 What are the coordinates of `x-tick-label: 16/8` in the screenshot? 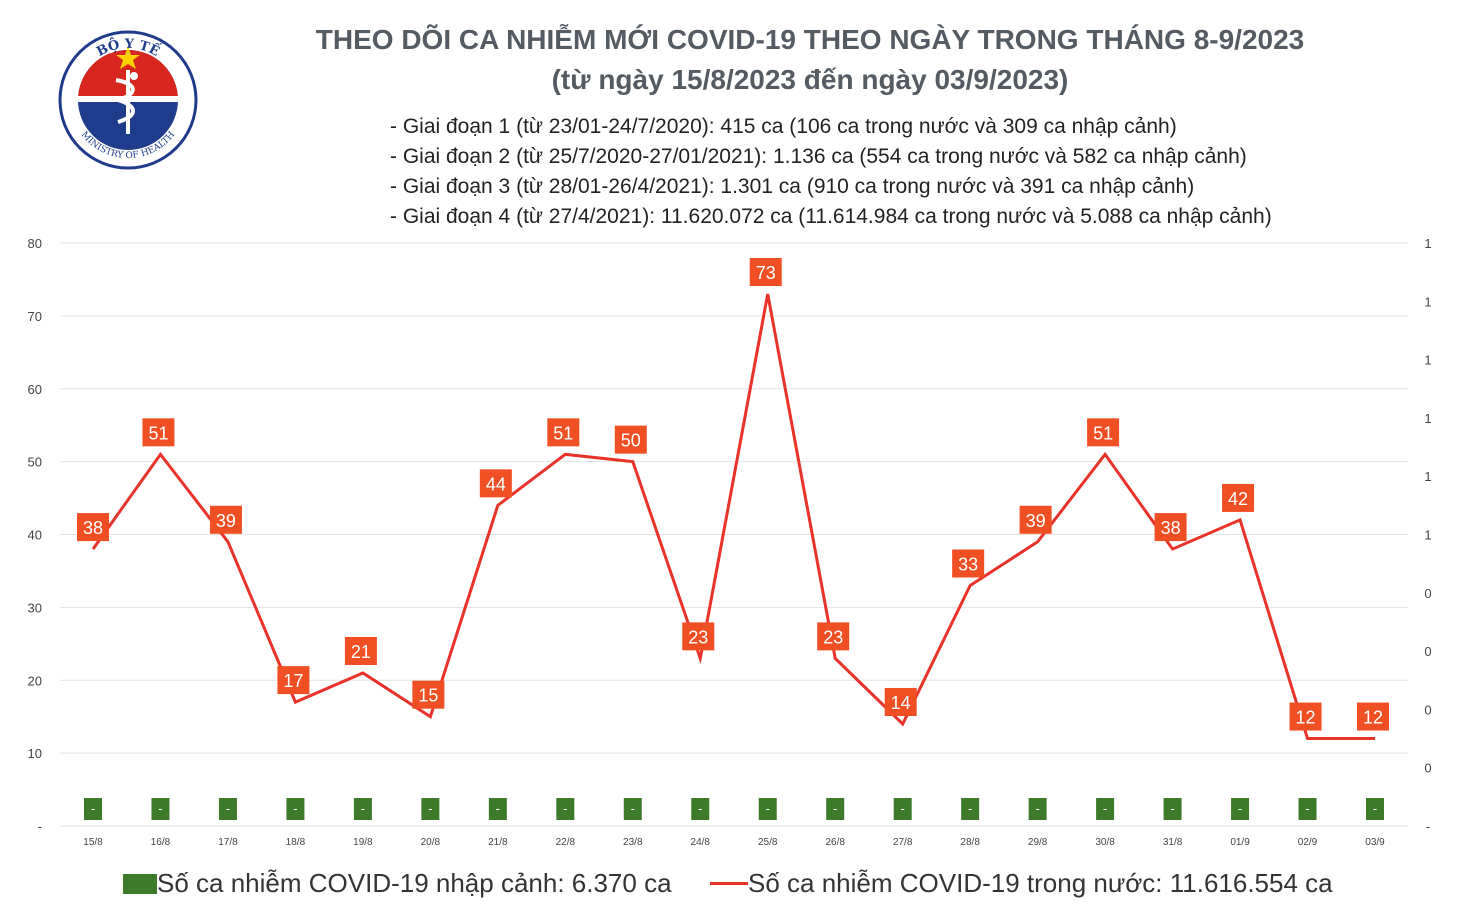 It's located at (161, 842).